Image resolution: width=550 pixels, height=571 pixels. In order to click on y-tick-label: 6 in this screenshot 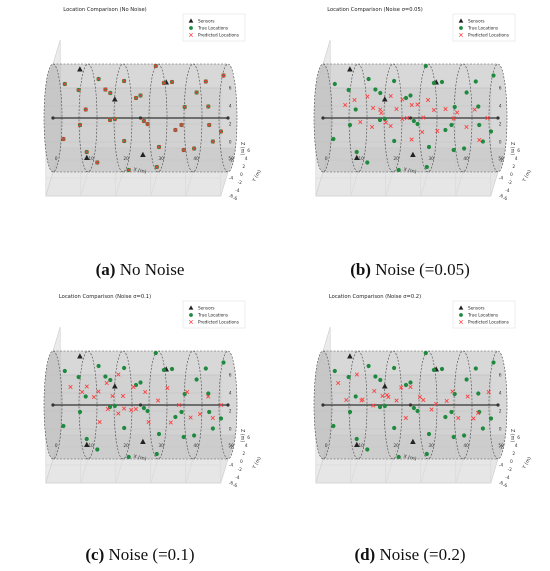, I will do `click(518, 438)`.